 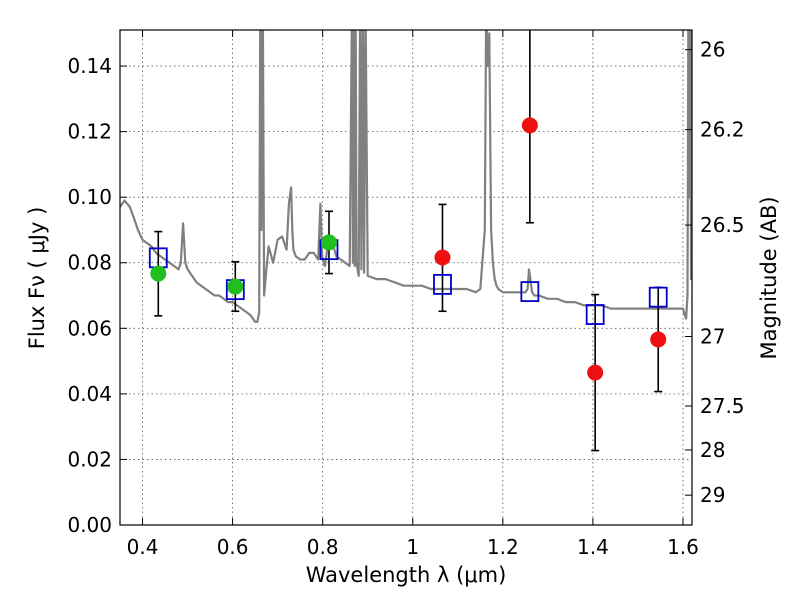 What do you see at coordinates (712, 495) in the screenshot?
I see `y2-tick-label: 29` at bounding box center [712, 495].